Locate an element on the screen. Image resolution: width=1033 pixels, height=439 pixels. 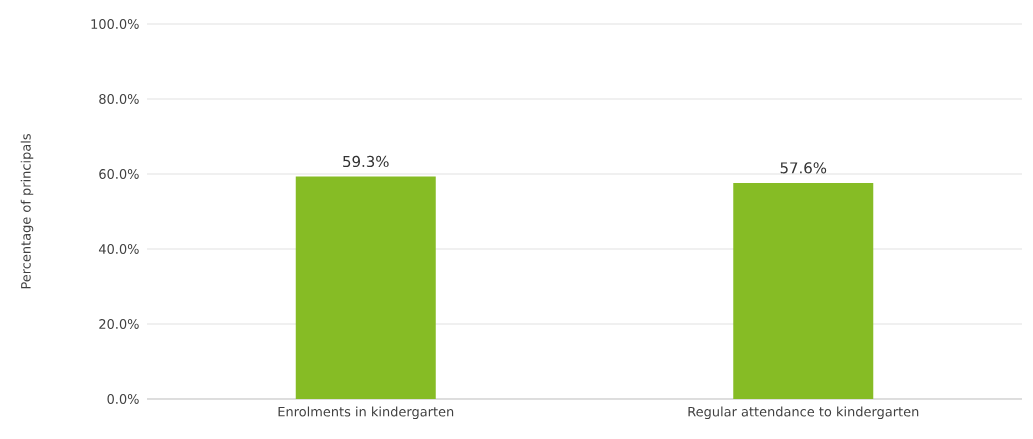
y-tick-label: 20.0% is located at coordinates (119, 324).